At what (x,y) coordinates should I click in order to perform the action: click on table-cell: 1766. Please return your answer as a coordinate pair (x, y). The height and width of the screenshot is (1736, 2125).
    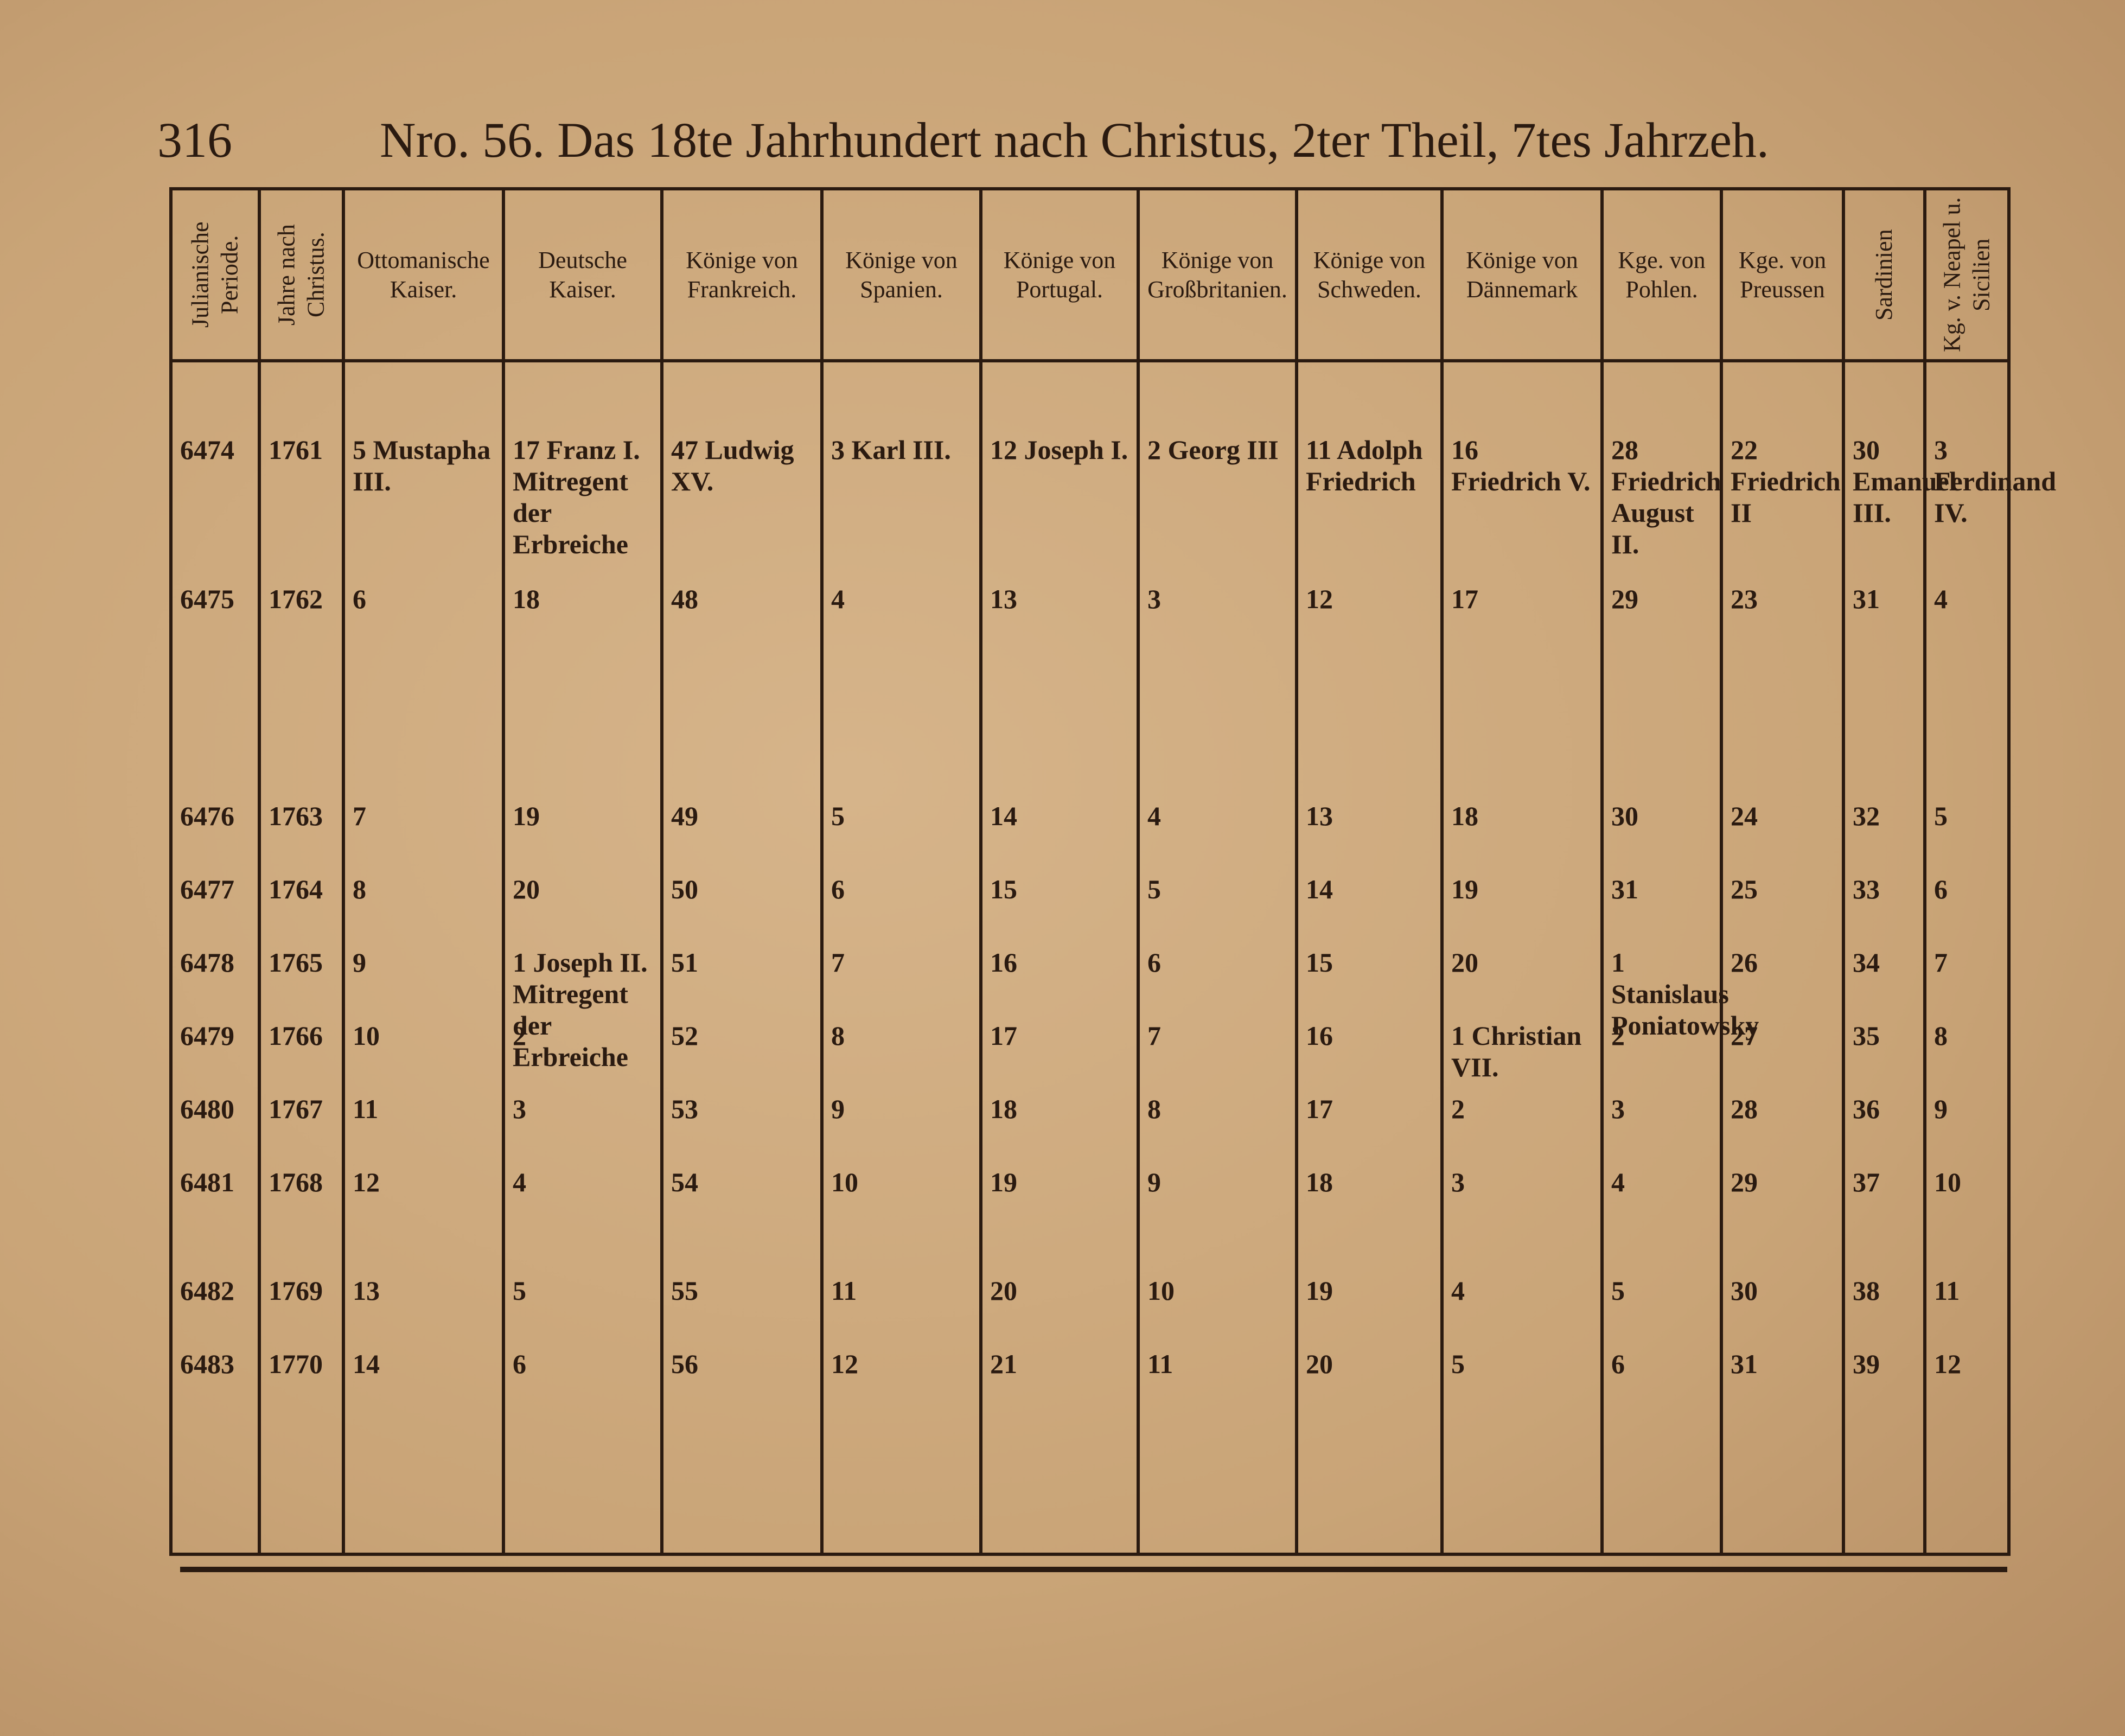
    Looking at the image, I should click on (296, 1035).